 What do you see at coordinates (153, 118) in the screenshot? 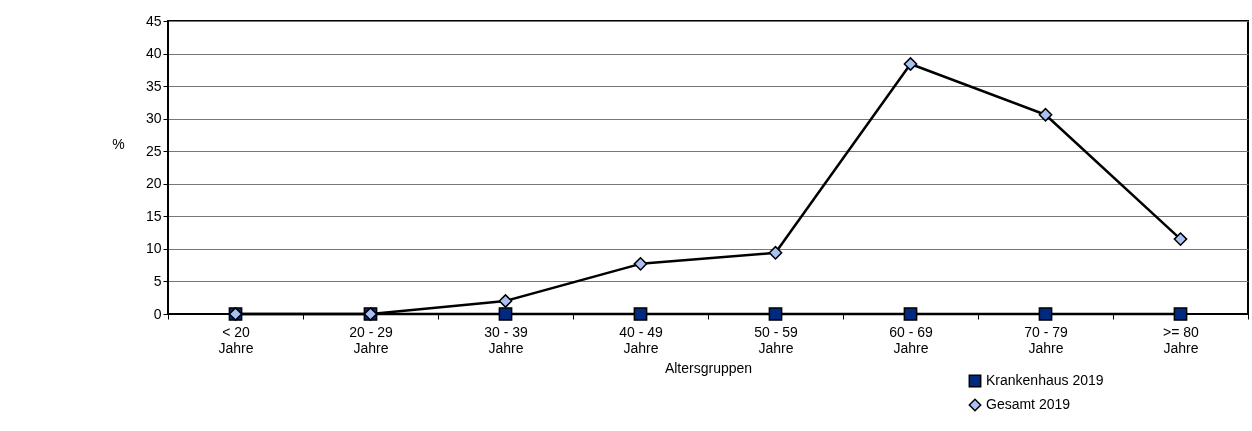
I see `y-tick-label: 30` at bounding box center [153, 118].